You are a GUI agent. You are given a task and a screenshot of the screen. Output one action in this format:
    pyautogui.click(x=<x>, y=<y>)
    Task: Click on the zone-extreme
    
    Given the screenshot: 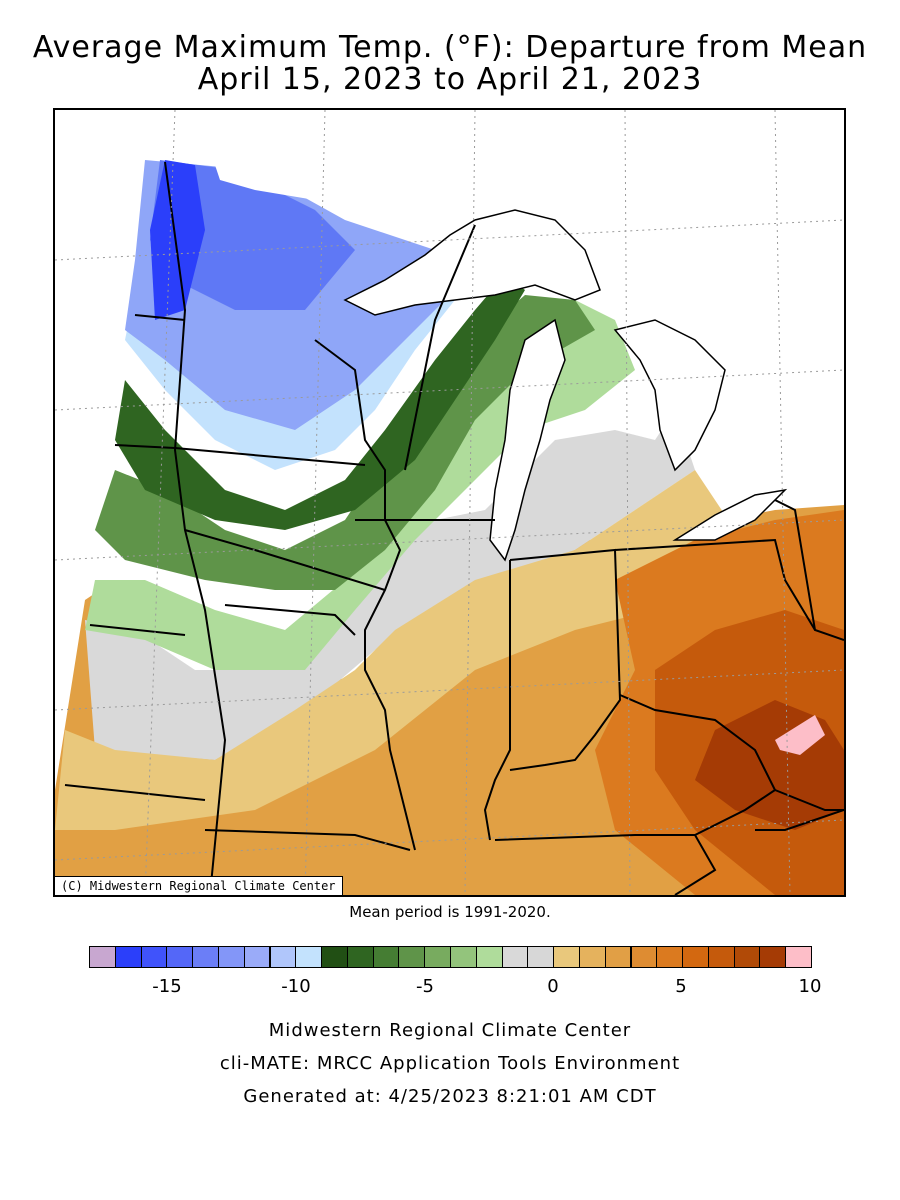 What is the action you would take?
    pyautogui.click(x=800, y=735)
    